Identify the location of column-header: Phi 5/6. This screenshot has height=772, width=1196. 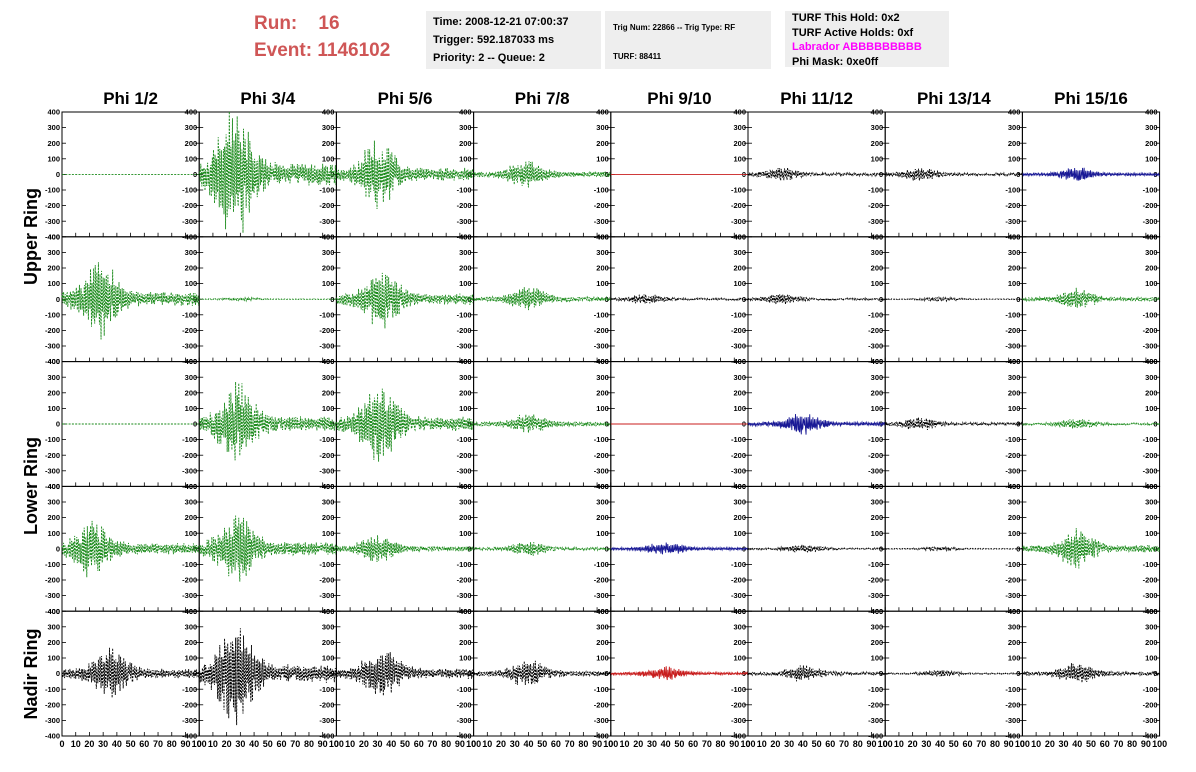
(405, 98).